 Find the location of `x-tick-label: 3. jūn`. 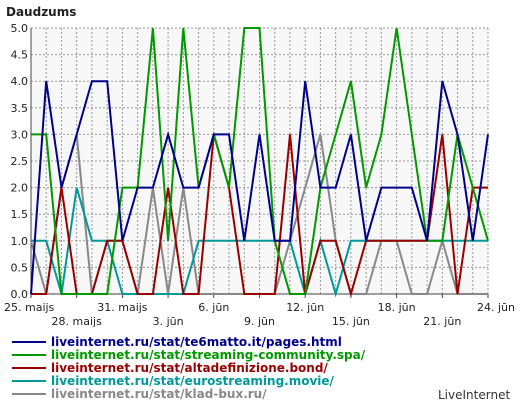

x-tick-label: 3. jūn is located at coordinates (168, 321).